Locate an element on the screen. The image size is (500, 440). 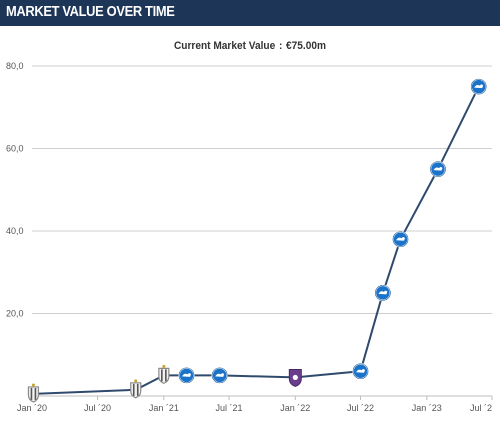
header-bar: MARKET VALUE OVER TIME is located at coordinates (250, 13).